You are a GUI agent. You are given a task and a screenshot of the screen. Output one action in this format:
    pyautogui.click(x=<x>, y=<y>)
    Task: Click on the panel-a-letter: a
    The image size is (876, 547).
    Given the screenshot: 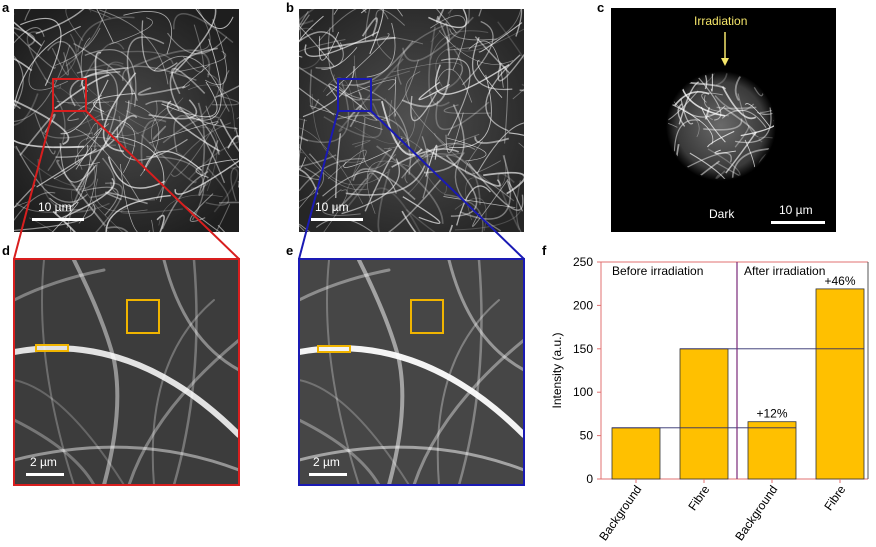 What is the action you would take?
    pyautogui.click(x=6, y=7)
    